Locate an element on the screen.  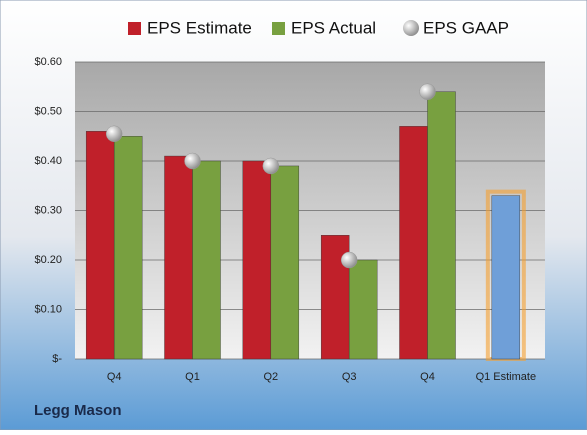
x-tick-label: Q3 is located at coordinates (349, 377).